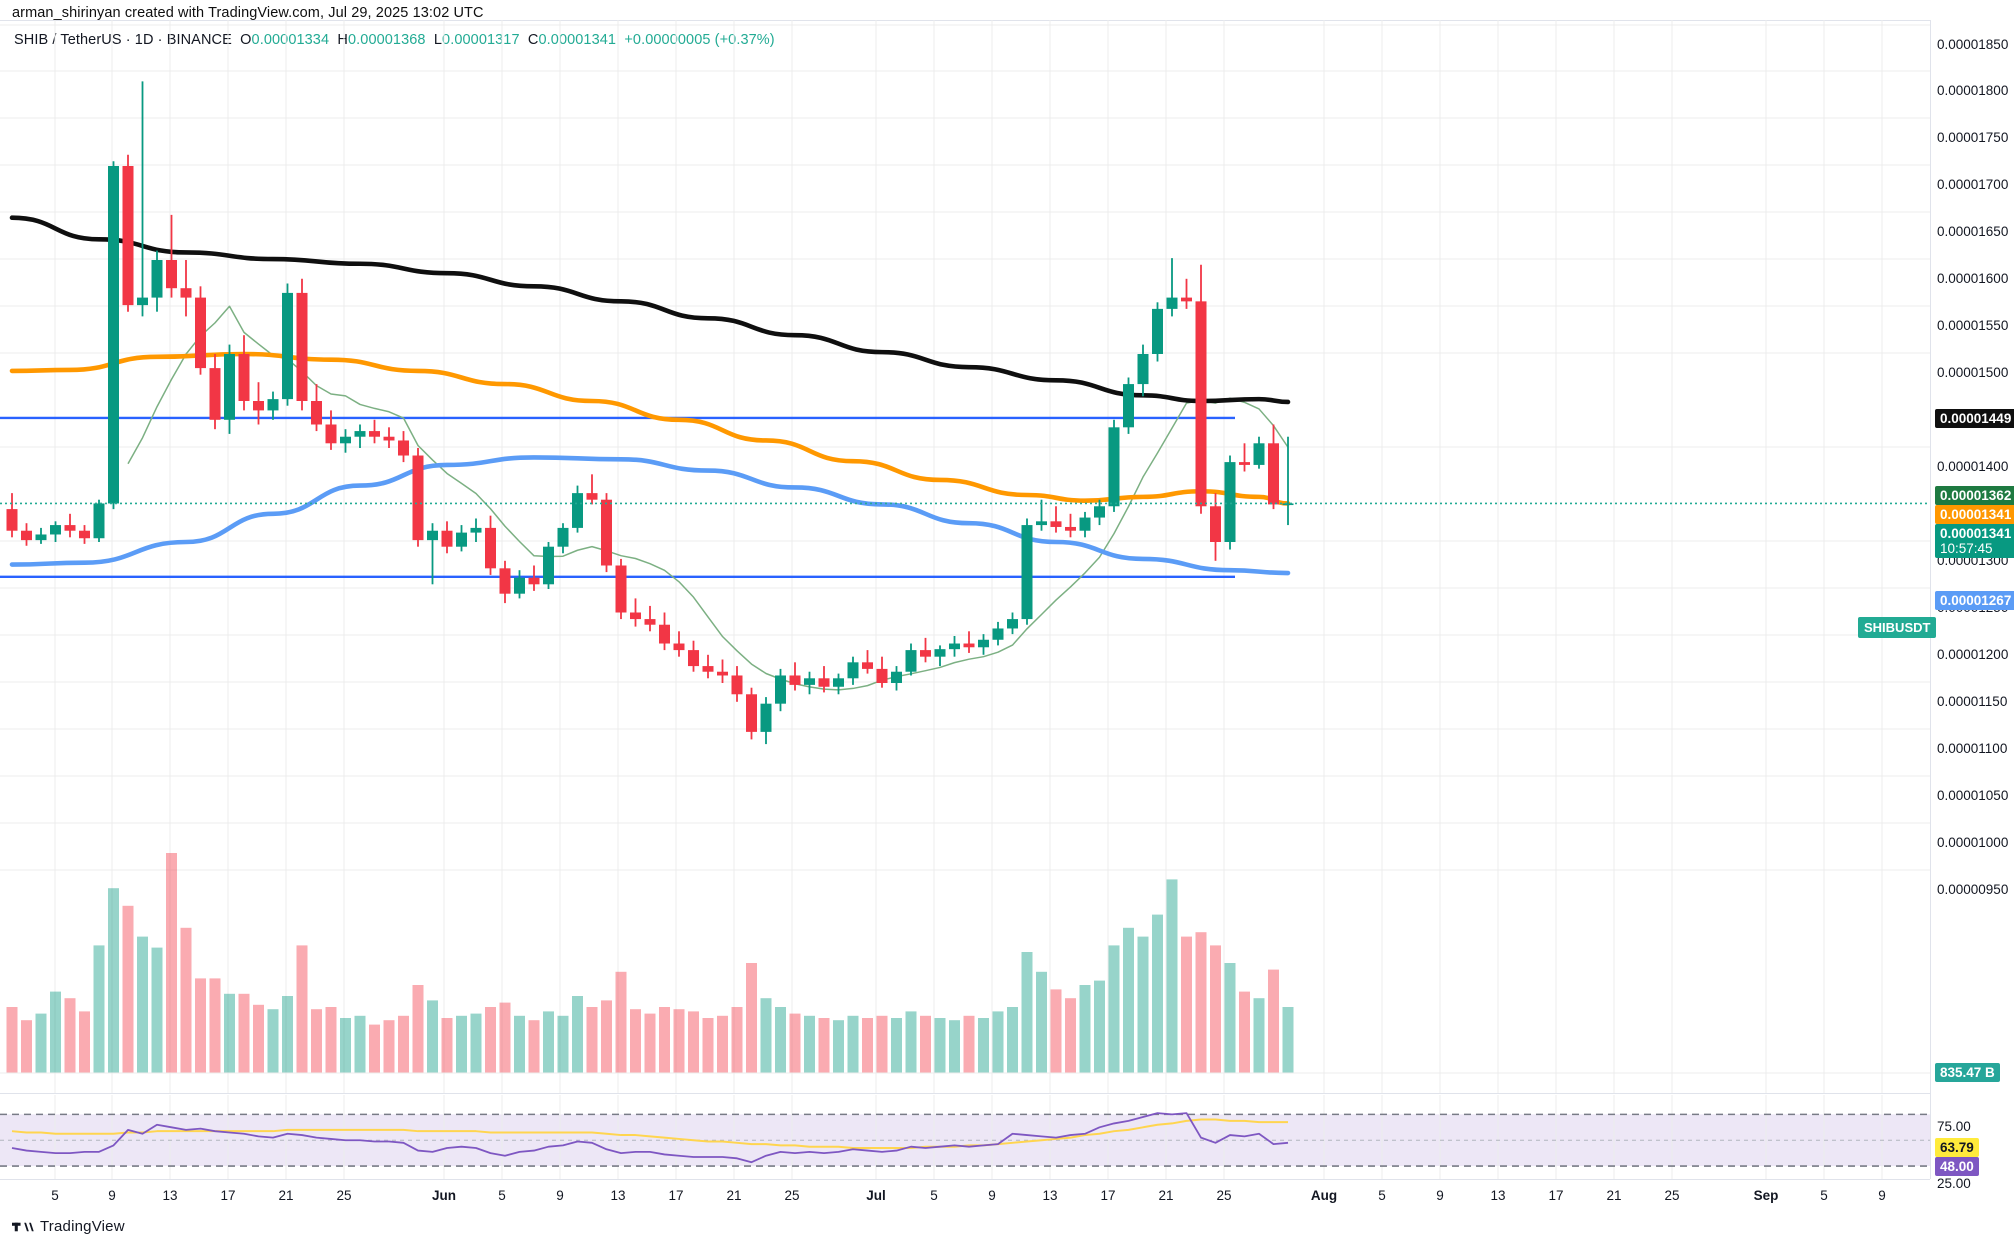 This screenshot has width=2014, height=1244. Describe the element at coordinates (1882, 1195) in the screenshot. I see `time-axis-tick: 9` at that location.